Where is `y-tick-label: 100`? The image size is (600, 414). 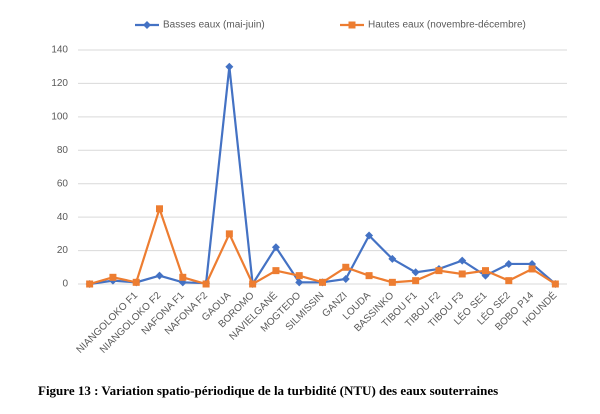
y-tick-label: 100 is located at coordinates (59, 116).